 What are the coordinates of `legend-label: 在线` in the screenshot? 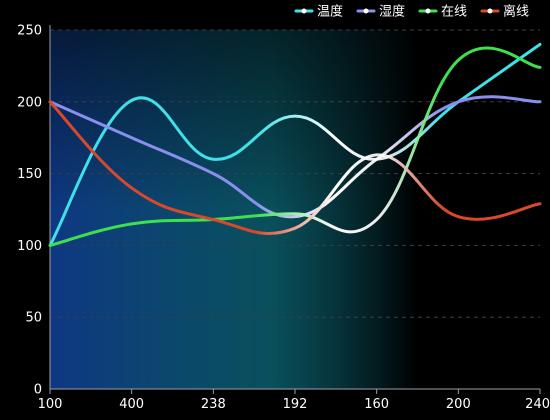 It's located at (454, 12).